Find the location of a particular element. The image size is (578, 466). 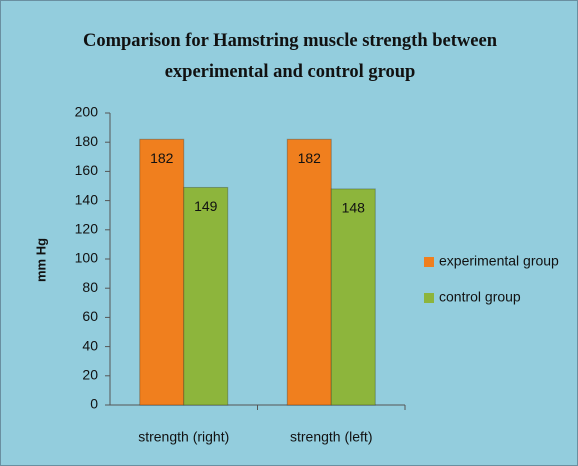

y-tick-label: 60 is located at coordinates (90, 316).